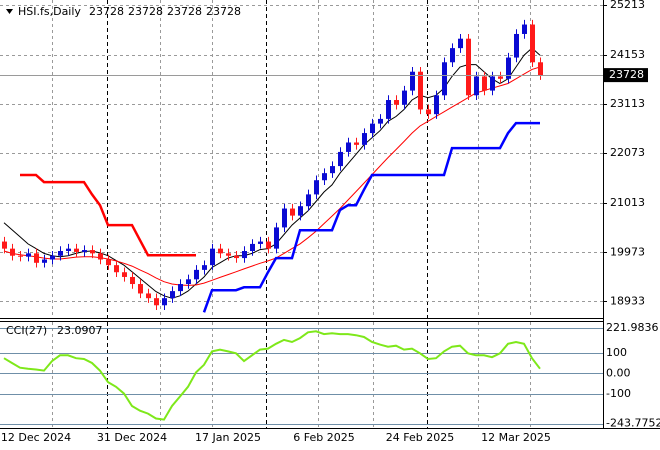  I want to click on y-tick-label: 0.00, so click(618, 372).